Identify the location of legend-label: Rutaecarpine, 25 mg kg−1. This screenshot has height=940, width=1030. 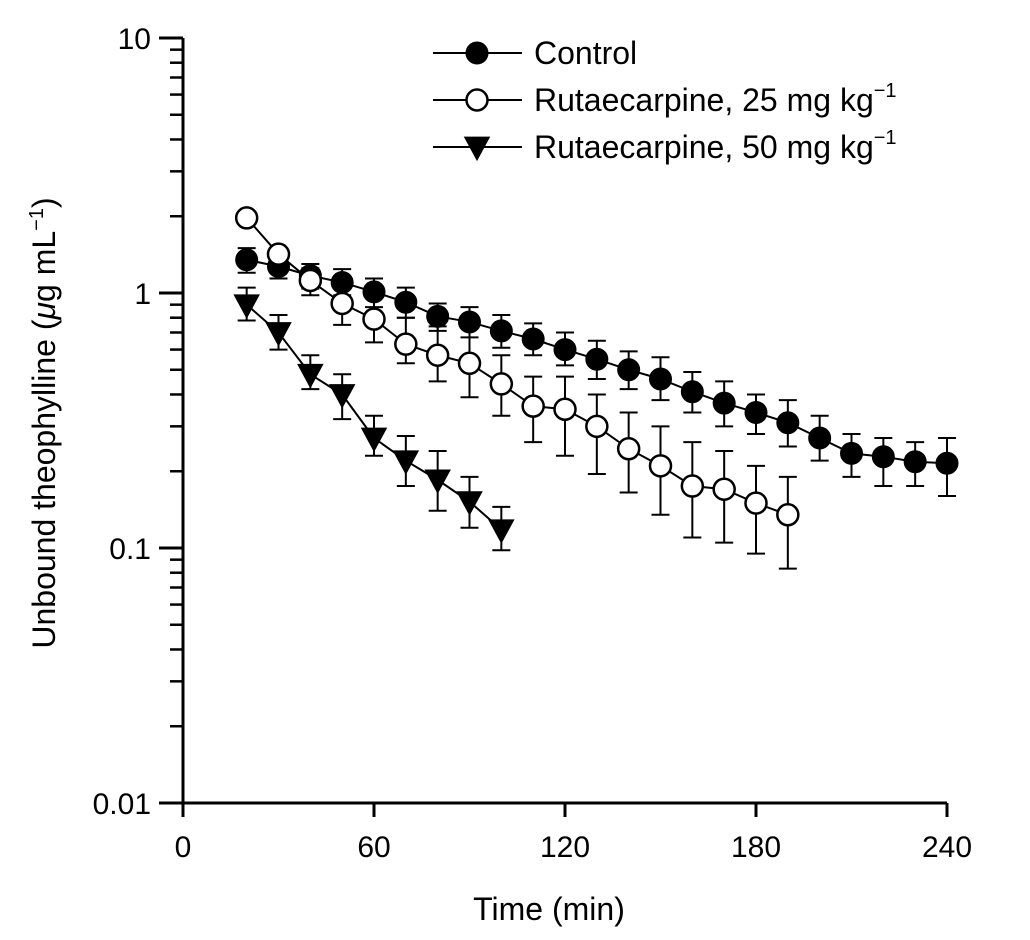
(715, 99).